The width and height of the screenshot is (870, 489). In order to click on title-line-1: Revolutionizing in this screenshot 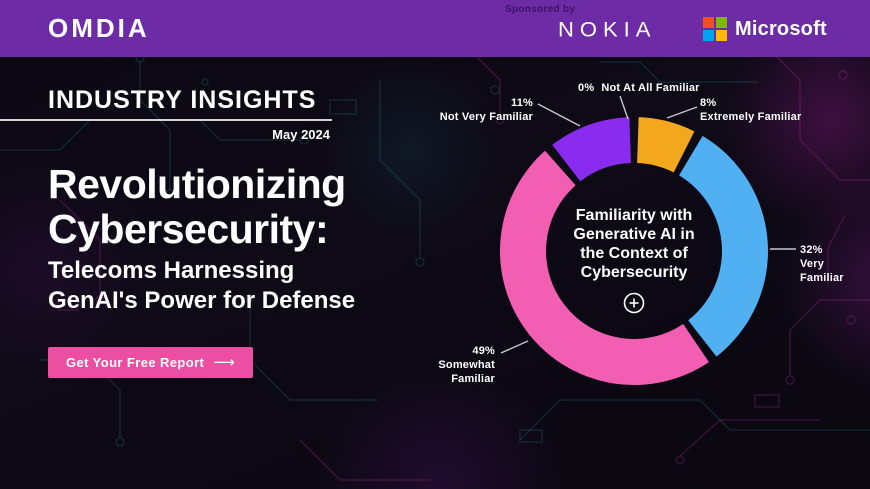, I will do `click(197, 184)`.